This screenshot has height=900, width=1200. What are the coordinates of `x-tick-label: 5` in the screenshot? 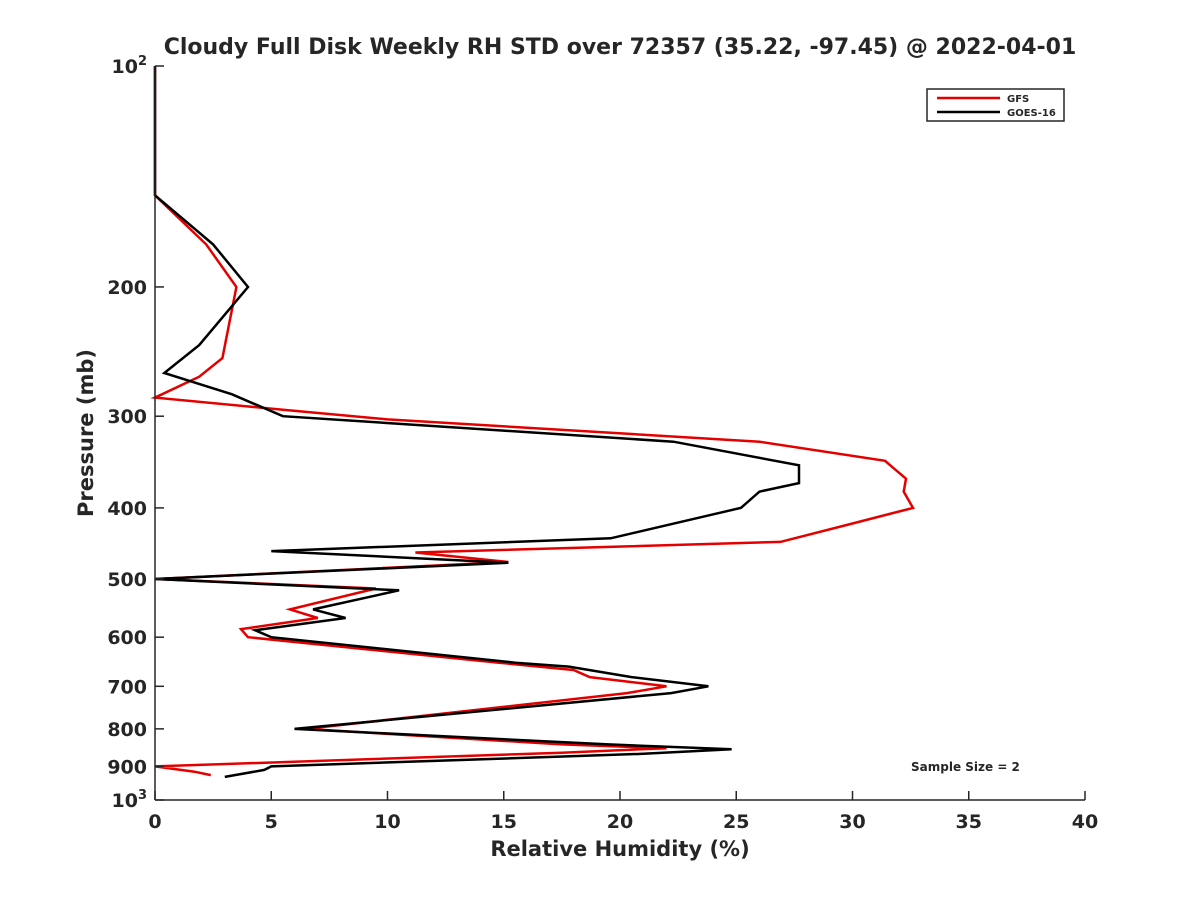 It's located at (271, 822).